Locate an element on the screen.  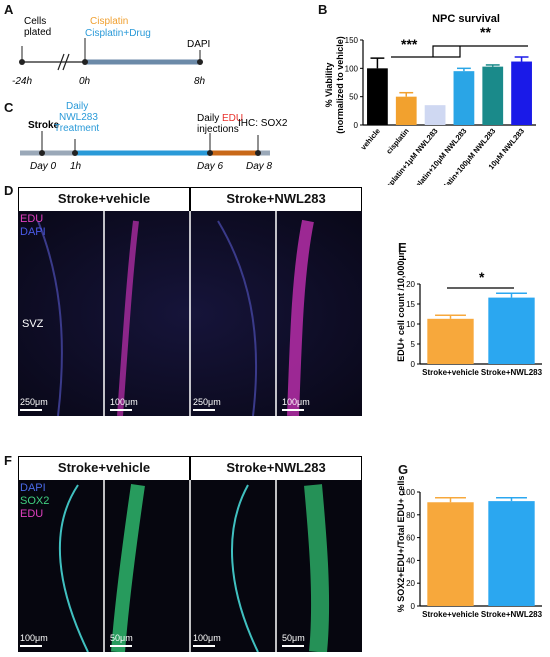
y-tick-label: 15 is located at coordinates (410, 304).